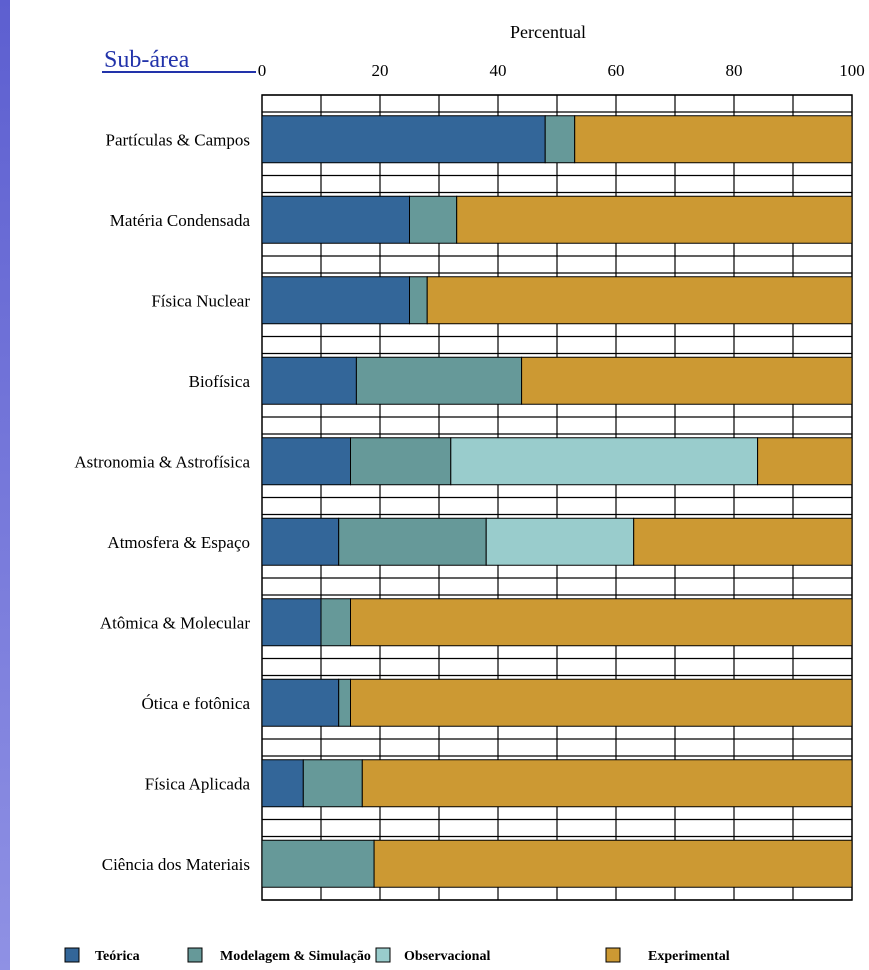  I want to click on category-label: Atômica & Molecular, so click(175, 622).